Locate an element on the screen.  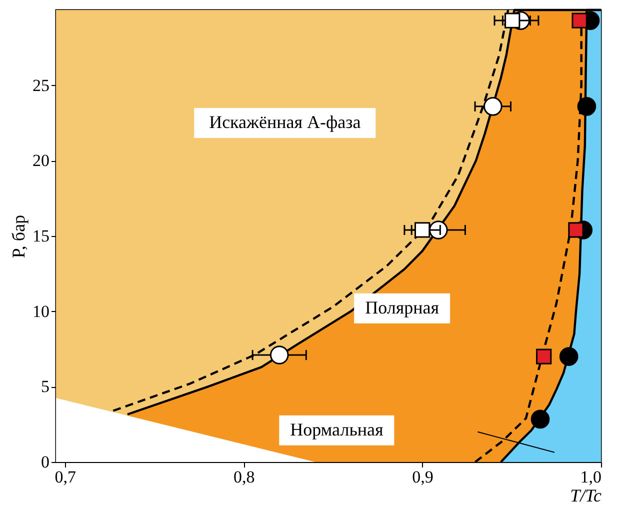
y-tick-label: 5 is located at coordinates (45, 386).